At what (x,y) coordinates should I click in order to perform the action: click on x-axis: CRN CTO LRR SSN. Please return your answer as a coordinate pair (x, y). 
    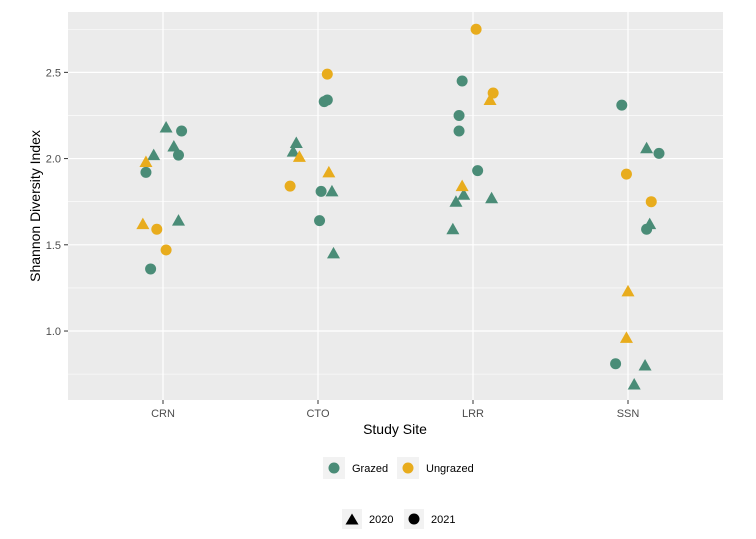
    Looking at the image, I should click on (395, 410).